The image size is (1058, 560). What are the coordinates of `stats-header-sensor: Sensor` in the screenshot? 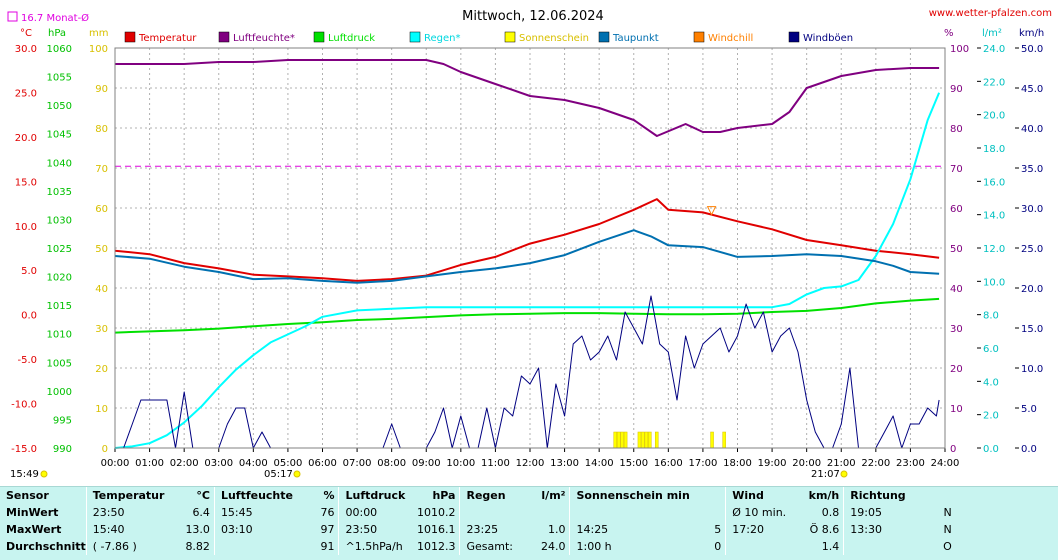 It's located at (27, 495).